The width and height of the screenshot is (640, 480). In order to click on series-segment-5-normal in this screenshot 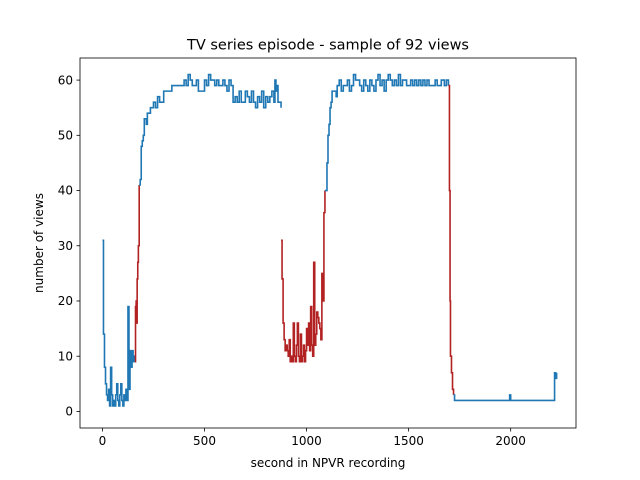, I will do `click(387, 132)`.